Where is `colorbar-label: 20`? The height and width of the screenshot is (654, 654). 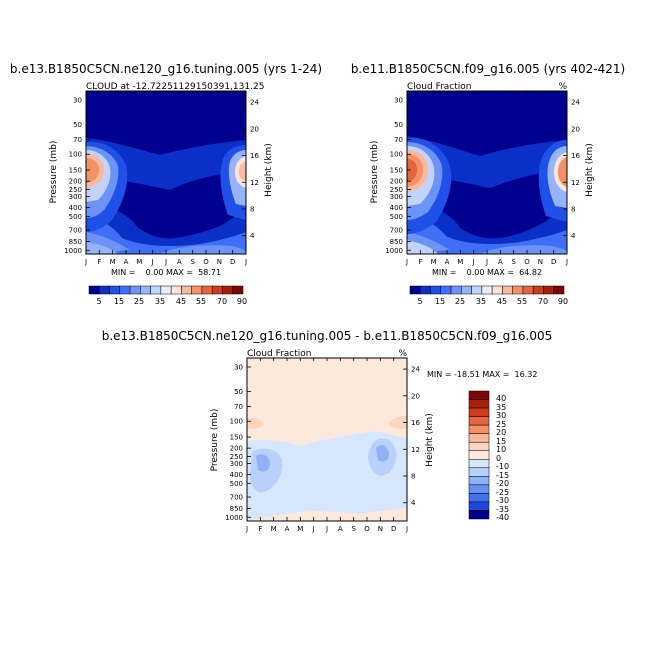 colorbar-label: 20 is located at coordinates (501, 432).